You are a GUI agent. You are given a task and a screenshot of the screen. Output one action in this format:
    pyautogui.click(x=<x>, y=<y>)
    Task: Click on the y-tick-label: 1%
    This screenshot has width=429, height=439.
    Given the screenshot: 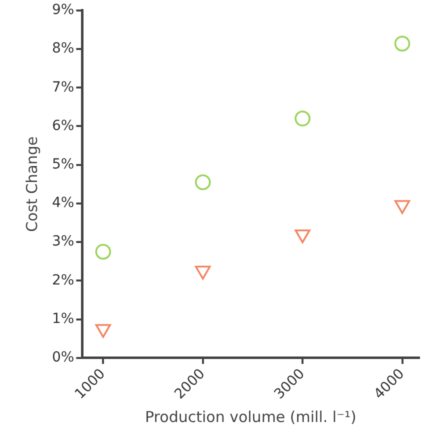 What is the action you would take?
    pyautogui.click(x=63, y=318)
    